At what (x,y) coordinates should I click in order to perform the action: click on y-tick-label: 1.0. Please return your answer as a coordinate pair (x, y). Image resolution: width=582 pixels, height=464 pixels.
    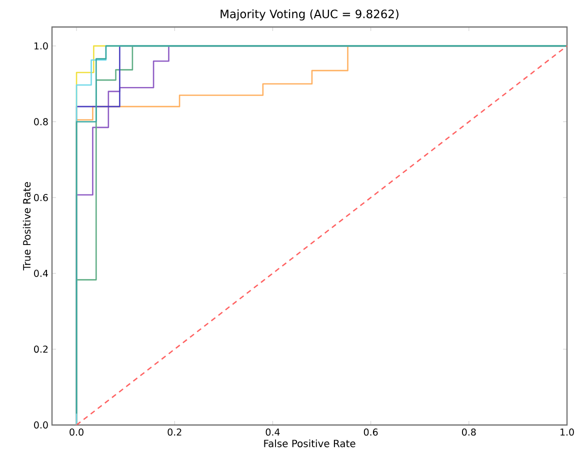
    Looking at the image, I should click on (41, 46).